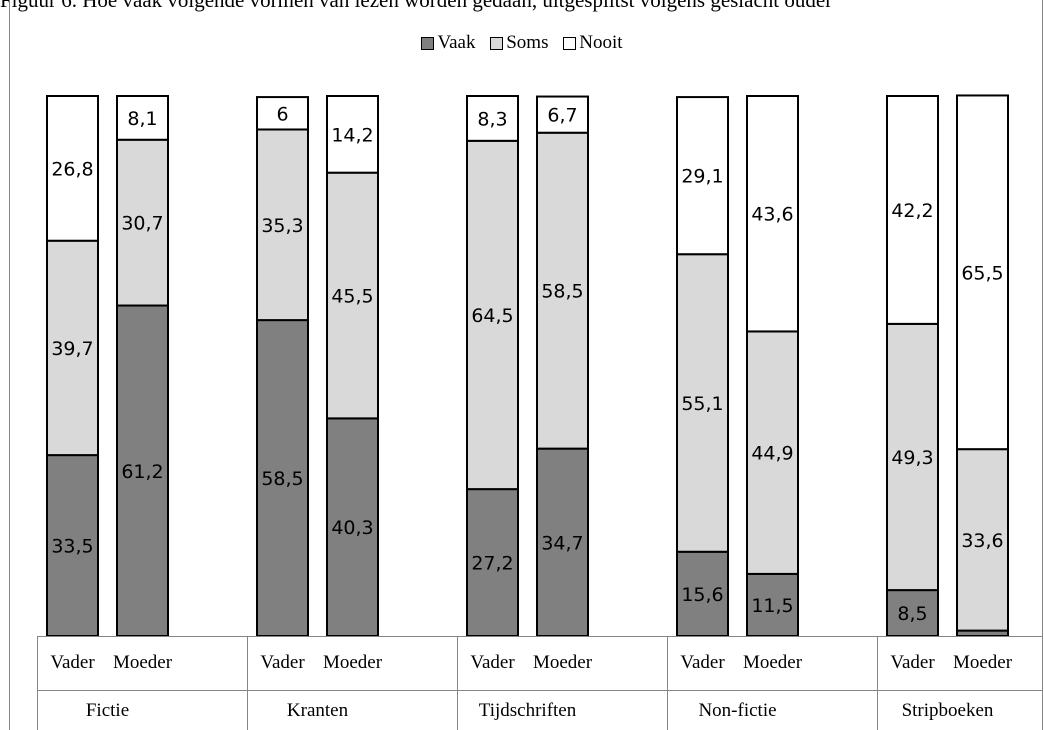 The width and height of the screenshot is (1044, 730). I want to click on data-label-nooit-8: 42,2, so click(912, 211).